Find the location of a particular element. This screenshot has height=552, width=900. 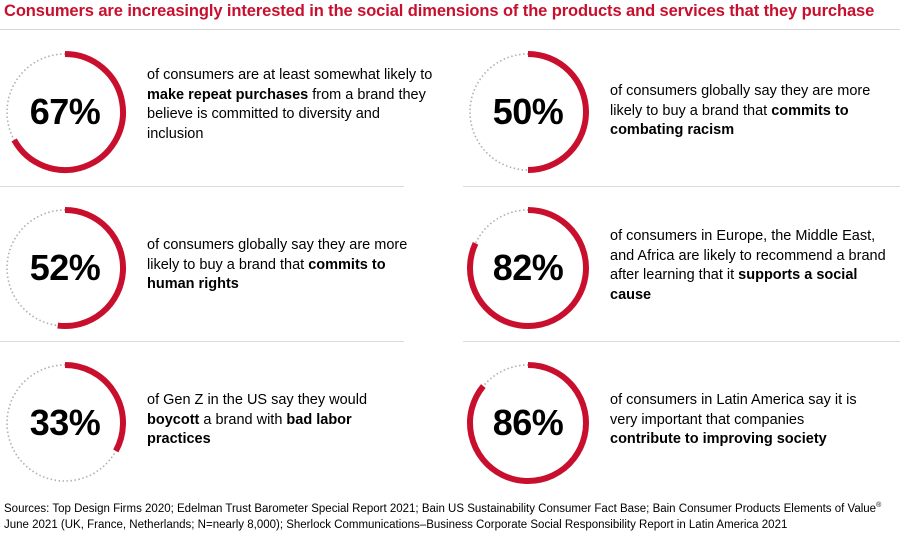

desc-emphasis: supports a social cause is located at coordinates (734, 285).